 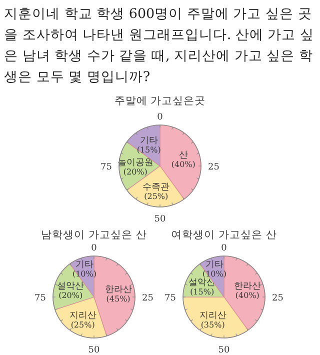 What do you see at coordinates (156, 187) in the screenshot?
I see `slice-label: 수족관` at bounding box center [156, 187].